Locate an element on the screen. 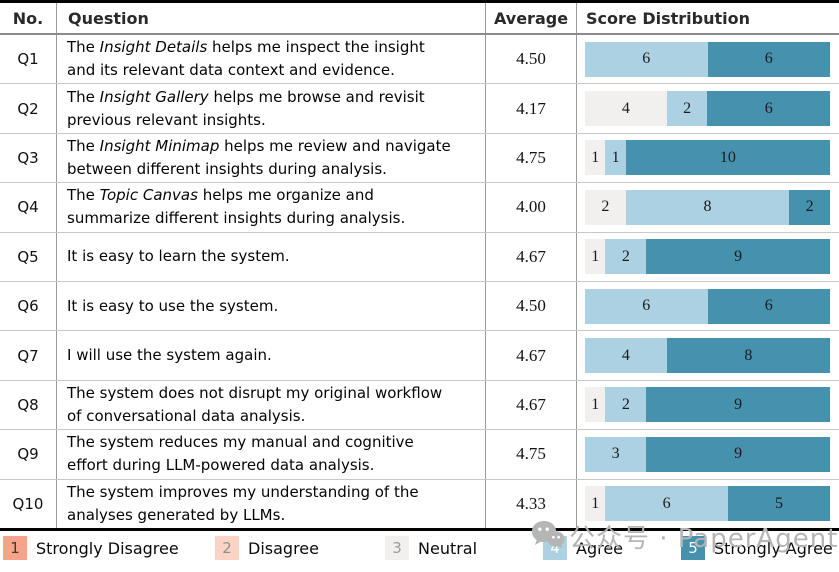 The image size is (839, 572). question-text: I will use the system again. is located at coordinates (169, 355).